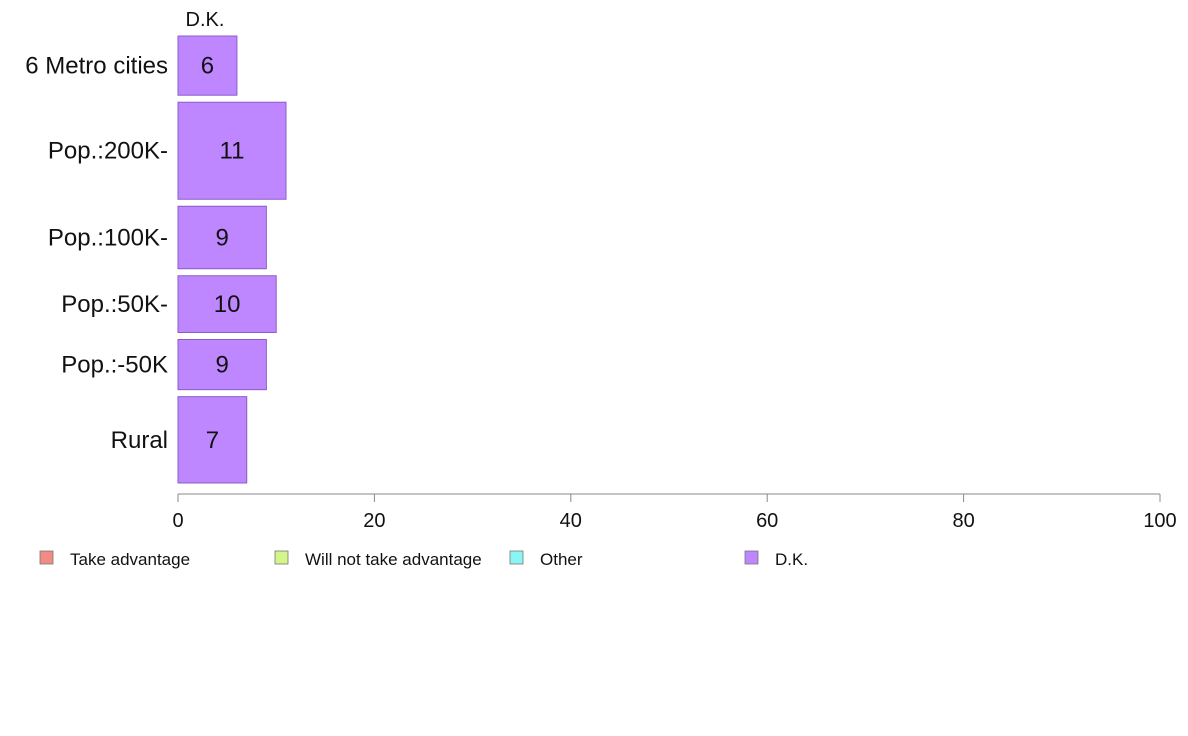 The height and width of the screenshot is (736, 1188). I want to click on x-tick-label-4: 80, so click(963, 521).